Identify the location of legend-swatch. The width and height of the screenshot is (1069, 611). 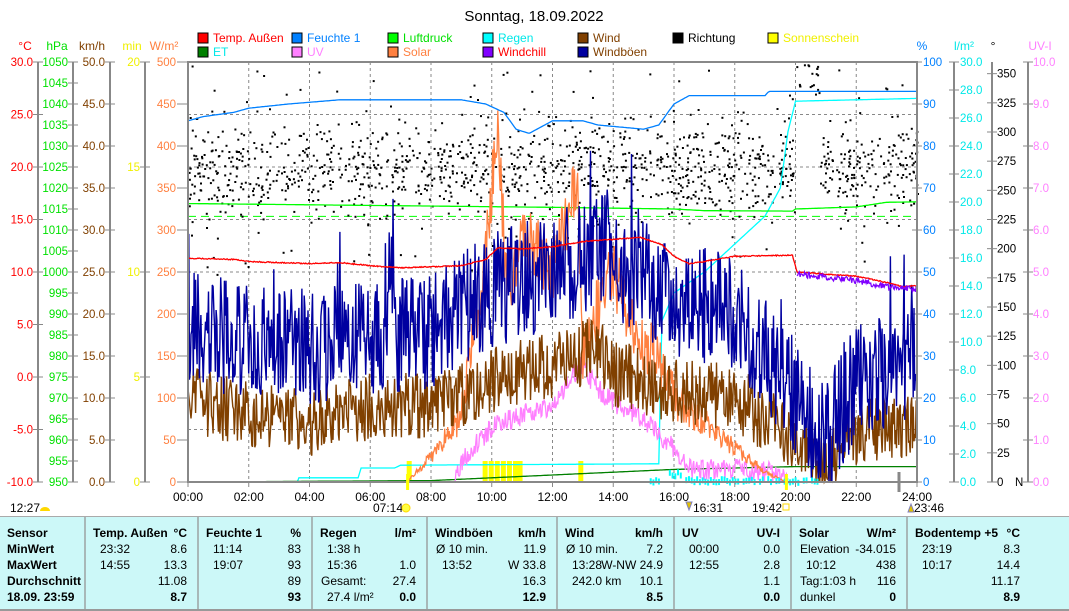
(393, 38).